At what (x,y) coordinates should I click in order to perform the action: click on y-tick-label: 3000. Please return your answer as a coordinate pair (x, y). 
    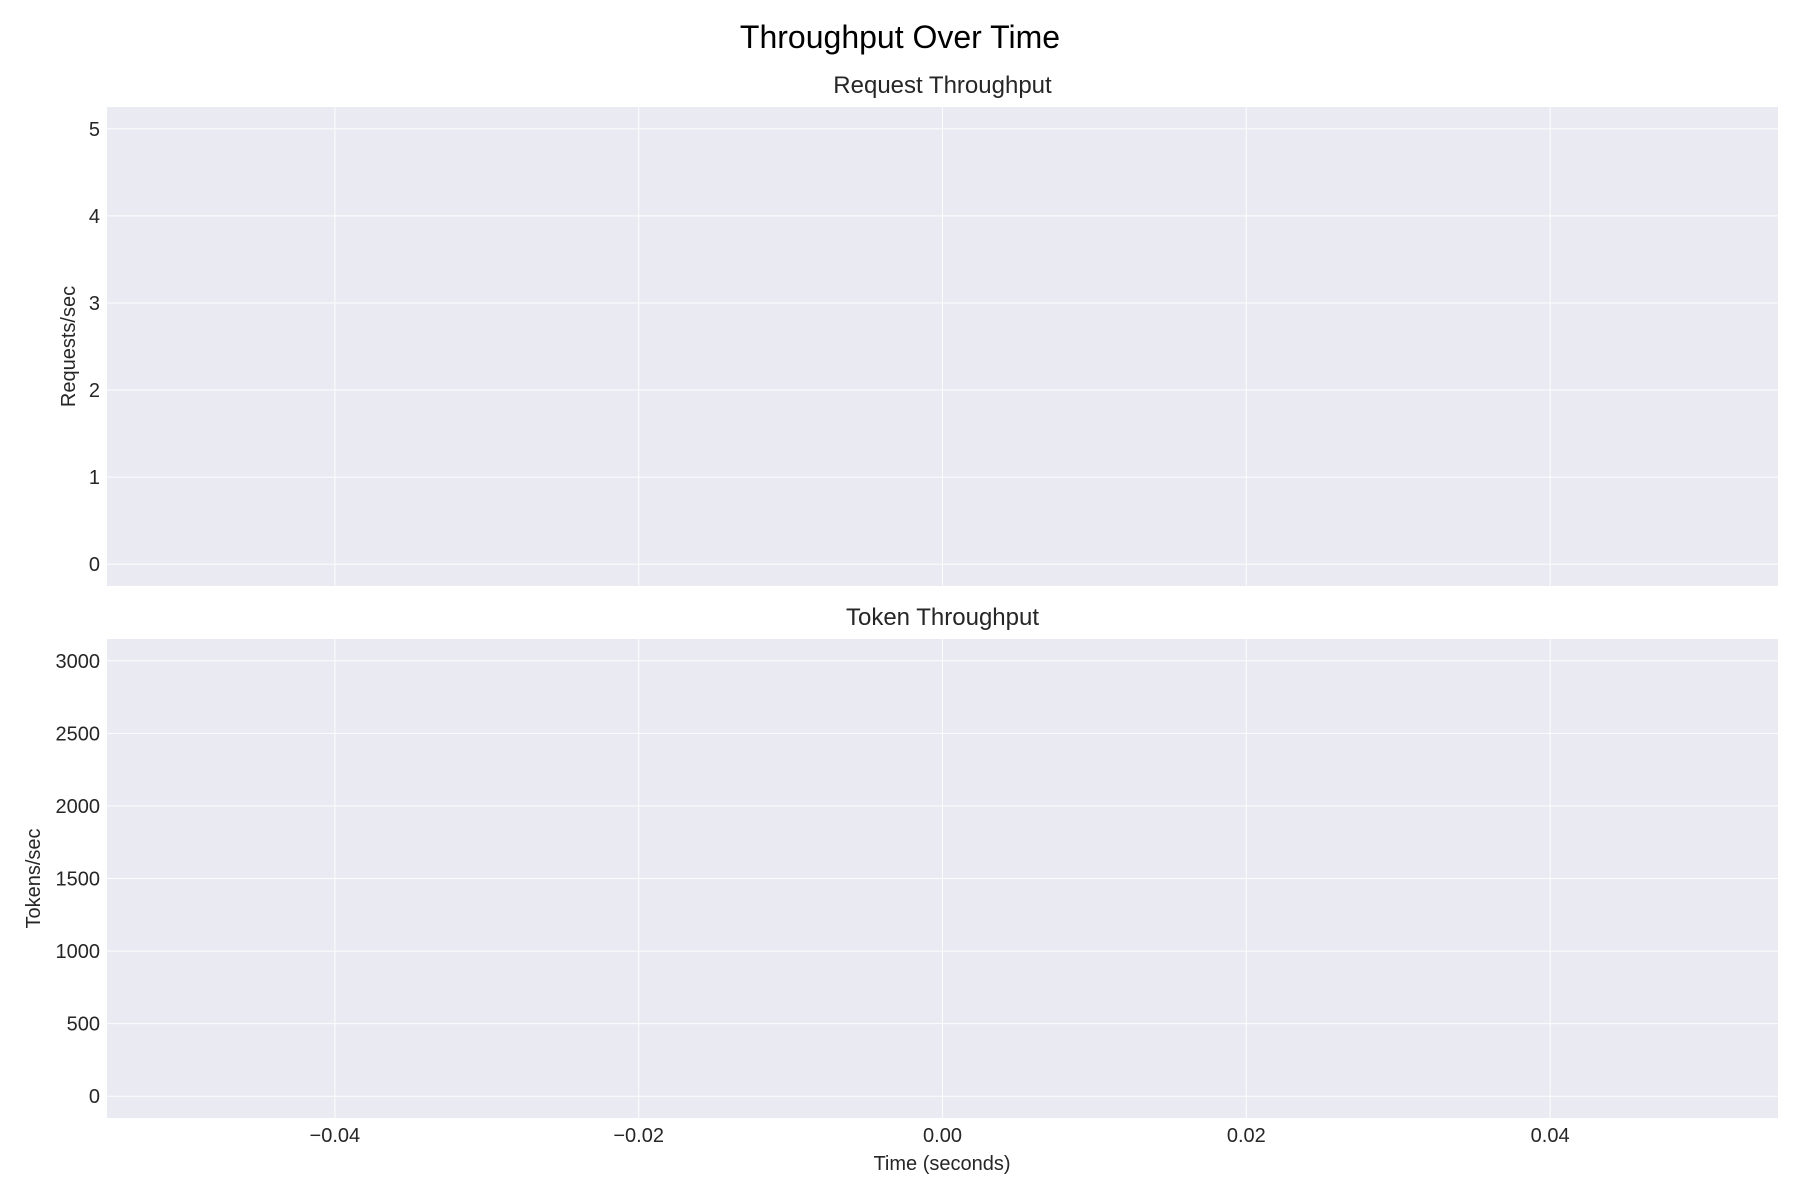
    Looking at the image, I should click on (78, 662).